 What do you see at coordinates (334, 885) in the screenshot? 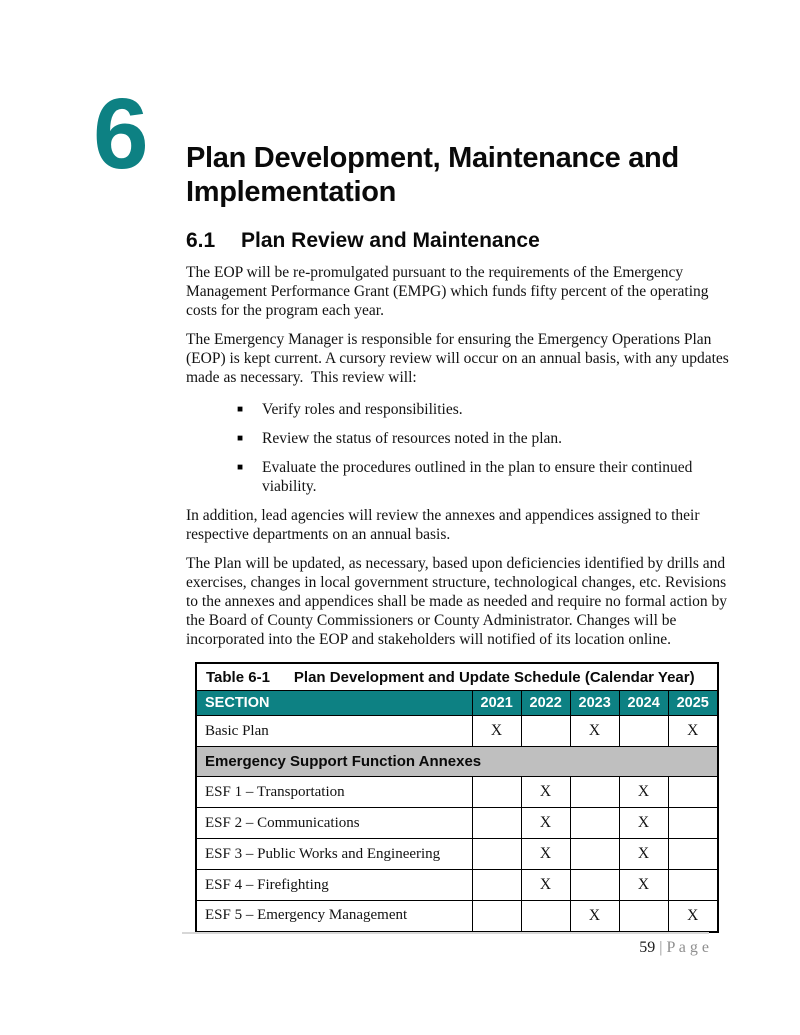
I see `section-cell: ESF 4 – Firefighting` at bounding box center [334, 885].